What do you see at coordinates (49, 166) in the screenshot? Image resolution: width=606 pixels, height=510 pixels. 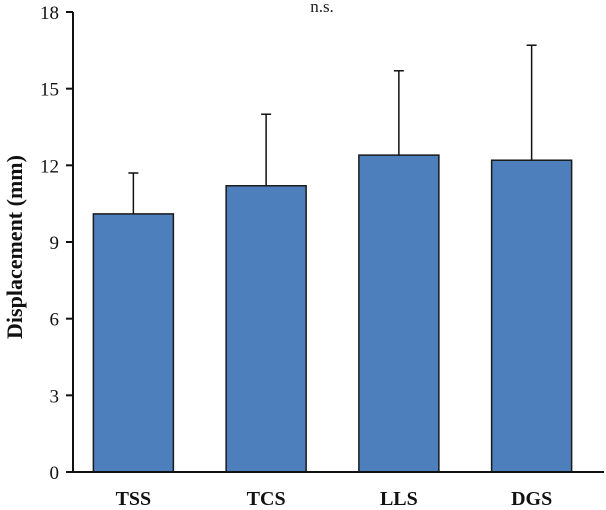 I see `y-tick-label: 12` at bounding box center [49, 166].